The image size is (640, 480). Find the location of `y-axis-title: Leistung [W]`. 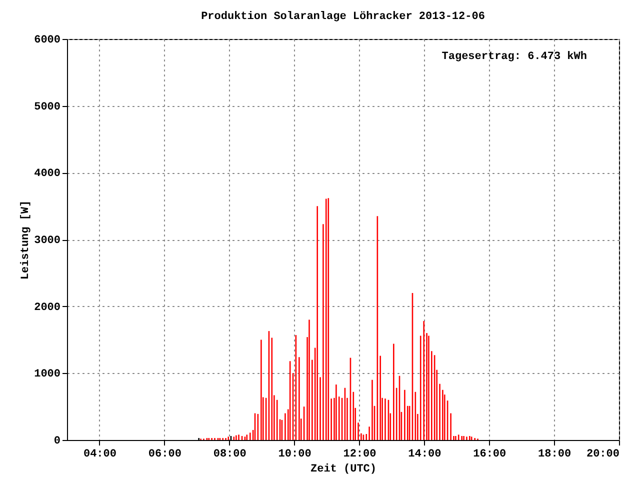

y-axis-title: Leistung [W] is located at coordinates (26, 240).